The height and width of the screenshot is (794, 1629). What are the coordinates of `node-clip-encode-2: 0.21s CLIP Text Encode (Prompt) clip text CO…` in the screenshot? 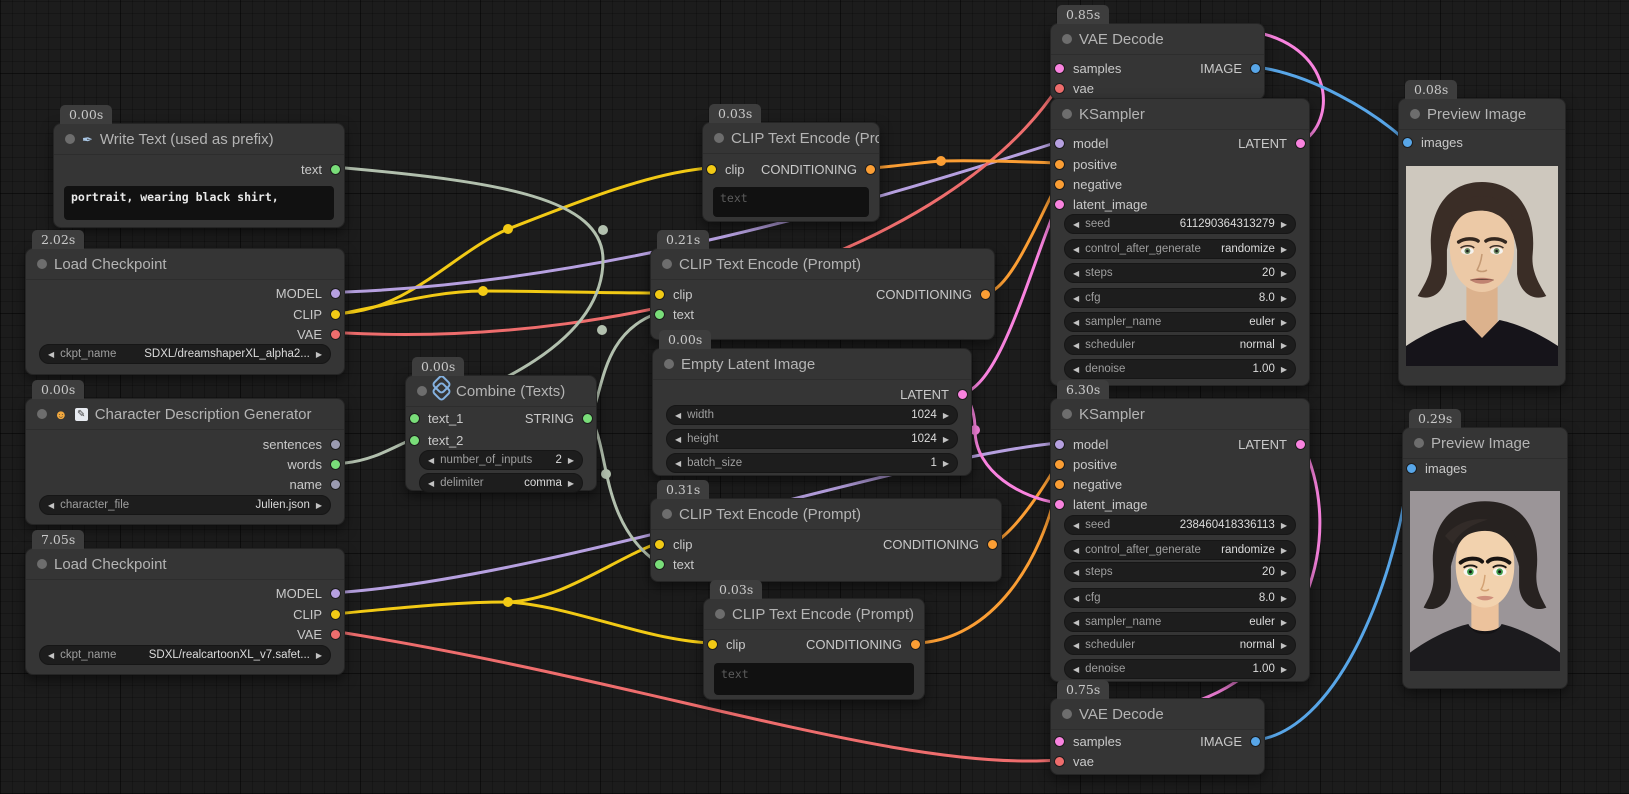 It's located at (822, 285).